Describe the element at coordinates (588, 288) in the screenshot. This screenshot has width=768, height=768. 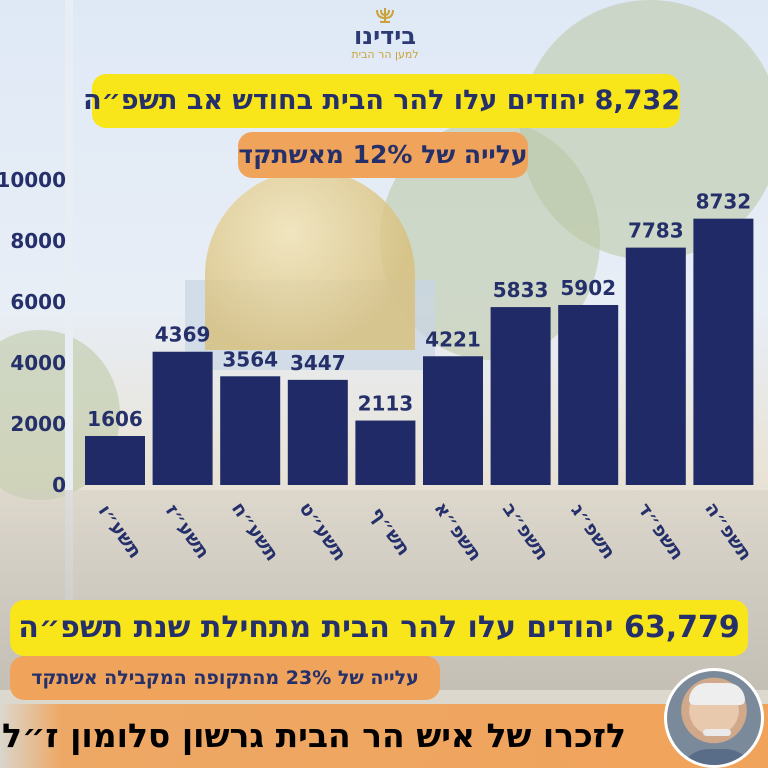
I see `bar-value-label: 5902` at that location.